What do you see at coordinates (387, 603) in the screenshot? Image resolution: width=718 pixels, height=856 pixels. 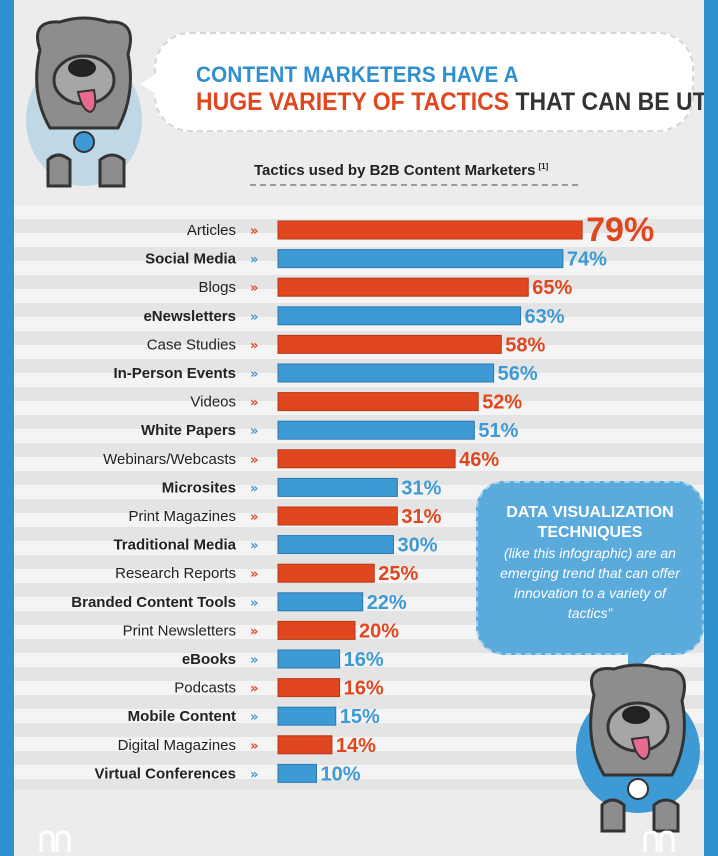 I see `value-label: 22%` at bounding box center [387, 603].